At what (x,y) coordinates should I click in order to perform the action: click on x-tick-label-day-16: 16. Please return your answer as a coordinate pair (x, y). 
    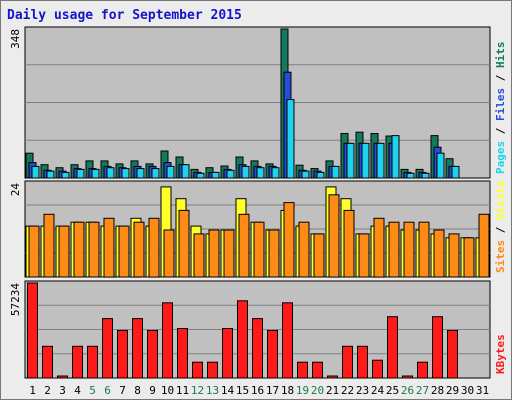
    Looking at the image, I should click on (257, 390).